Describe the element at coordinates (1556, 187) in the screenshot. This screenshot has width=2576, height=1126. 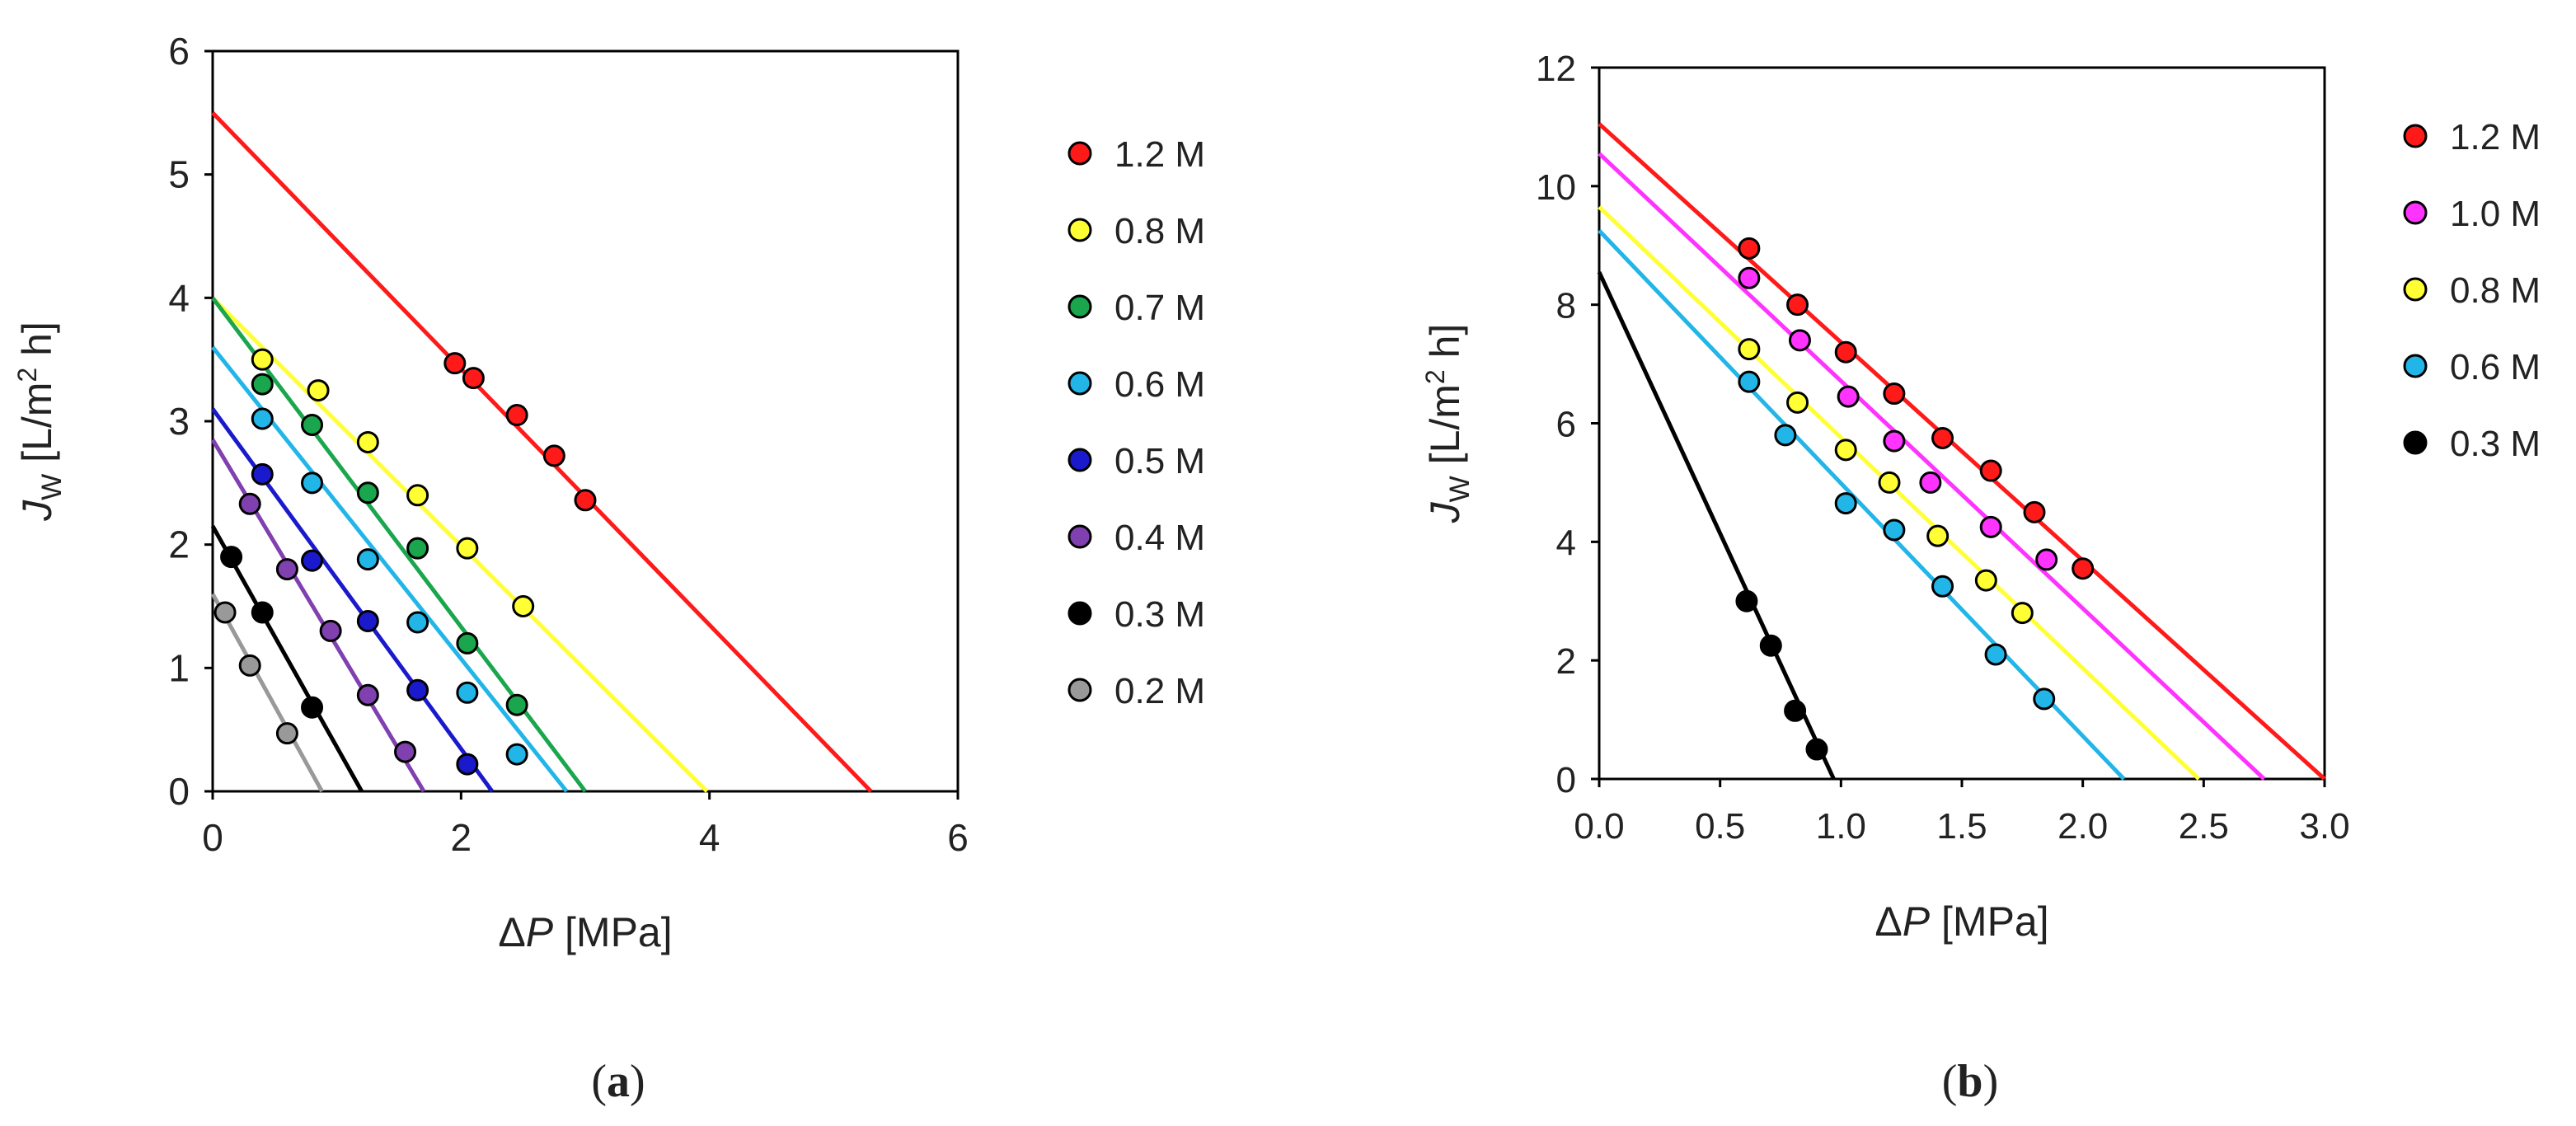
I see `y-tick-label: 10` at that location.